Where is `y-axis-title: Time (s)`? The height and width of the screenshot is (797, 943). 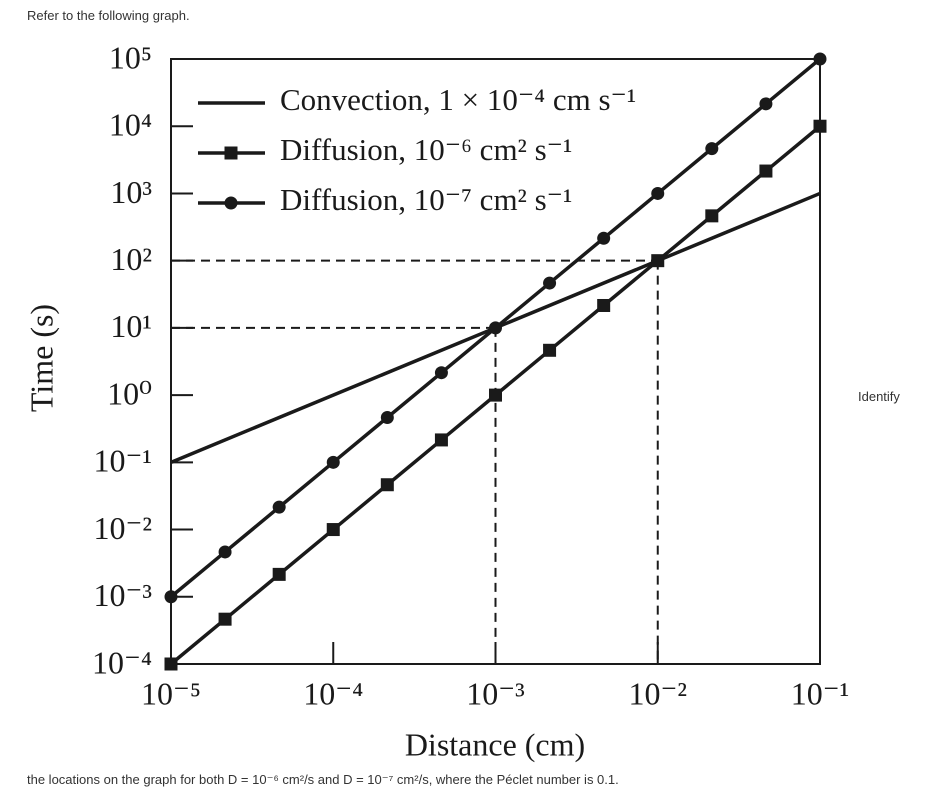
y-axis-title: Time (s) is located at coordinates (41, 358).